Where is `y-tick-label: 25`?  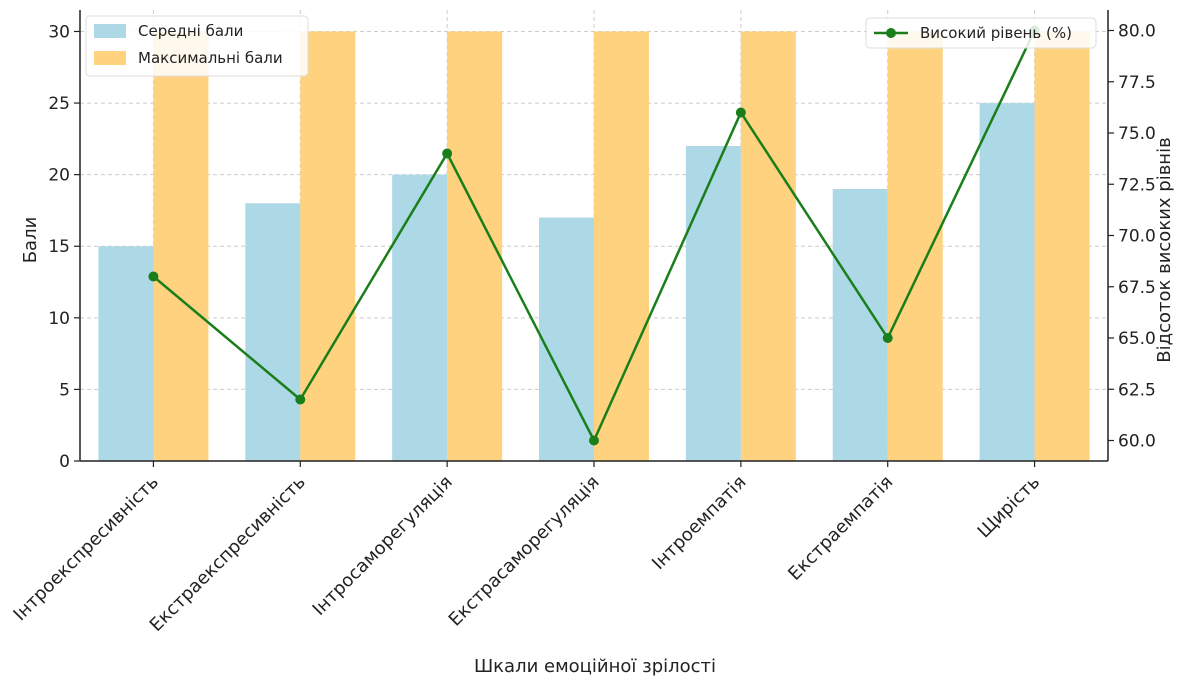 y-tick-label: 25 is located at coordinates (59, 104).